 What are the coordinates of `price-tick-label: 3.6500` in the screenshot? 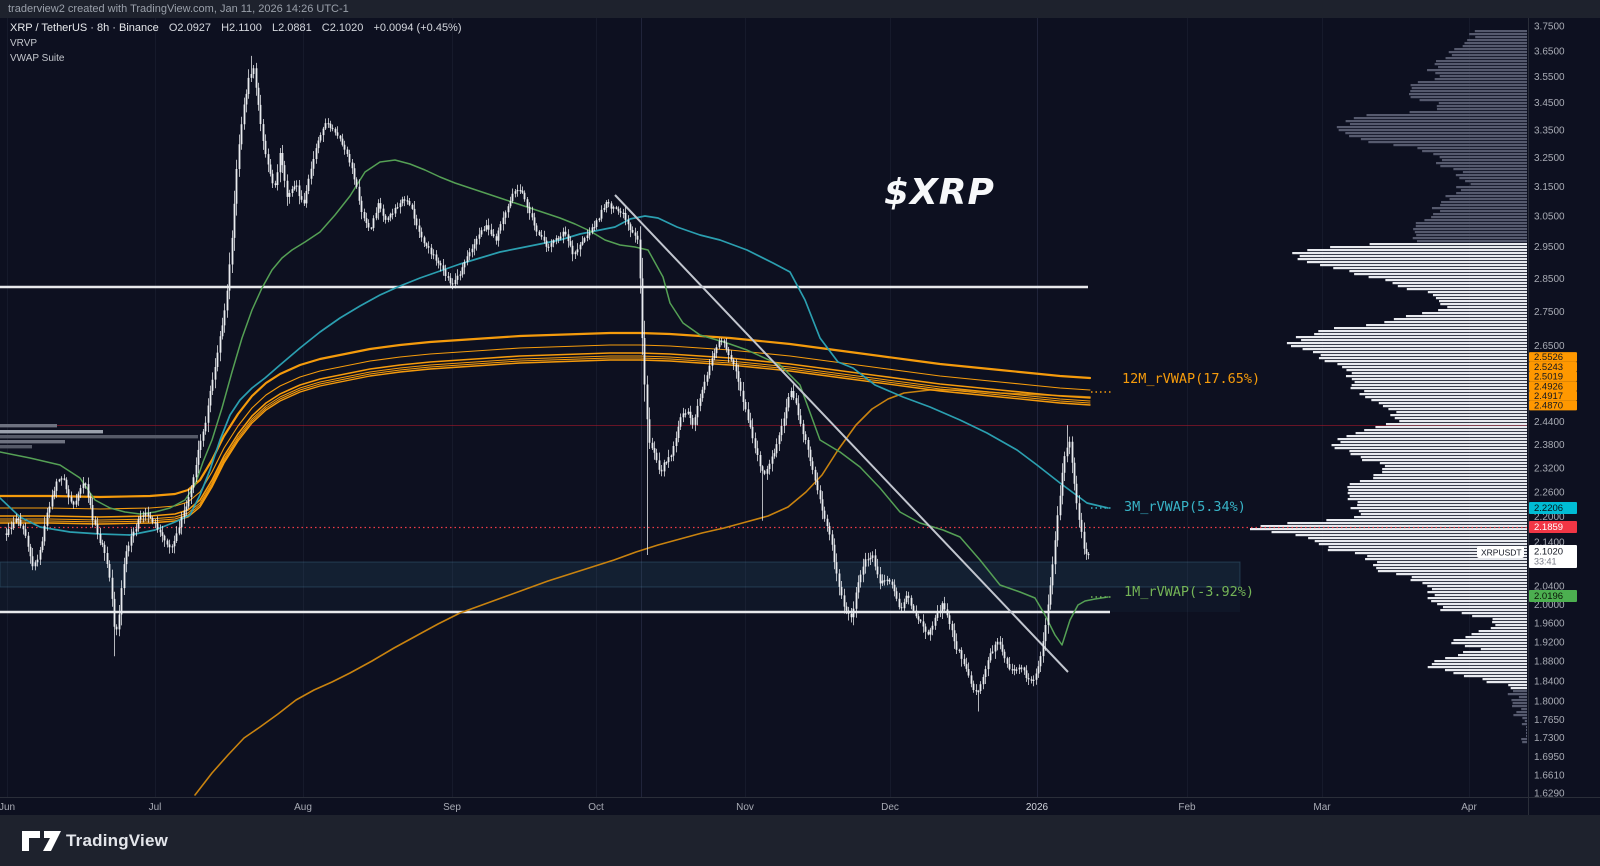 It's located at (1549, 51).